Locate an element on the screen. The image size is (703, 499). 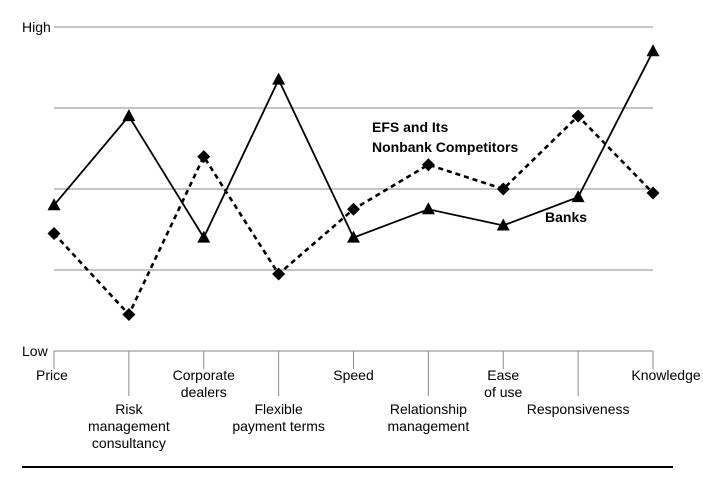
series-label-efs: EFS and Its is located at coordinates (410, 127).